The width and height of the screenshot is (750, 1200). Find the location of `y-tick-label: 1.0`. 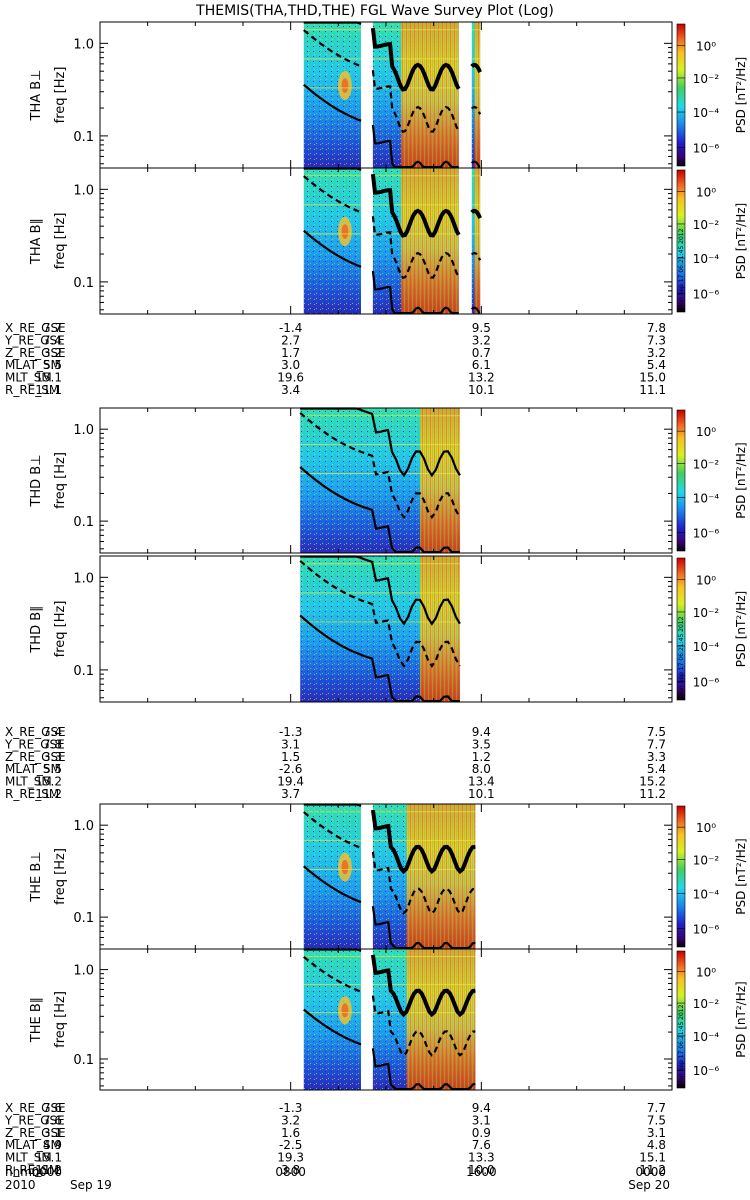

y-tick-label: 1.0 is located at coordinates (83, 971).